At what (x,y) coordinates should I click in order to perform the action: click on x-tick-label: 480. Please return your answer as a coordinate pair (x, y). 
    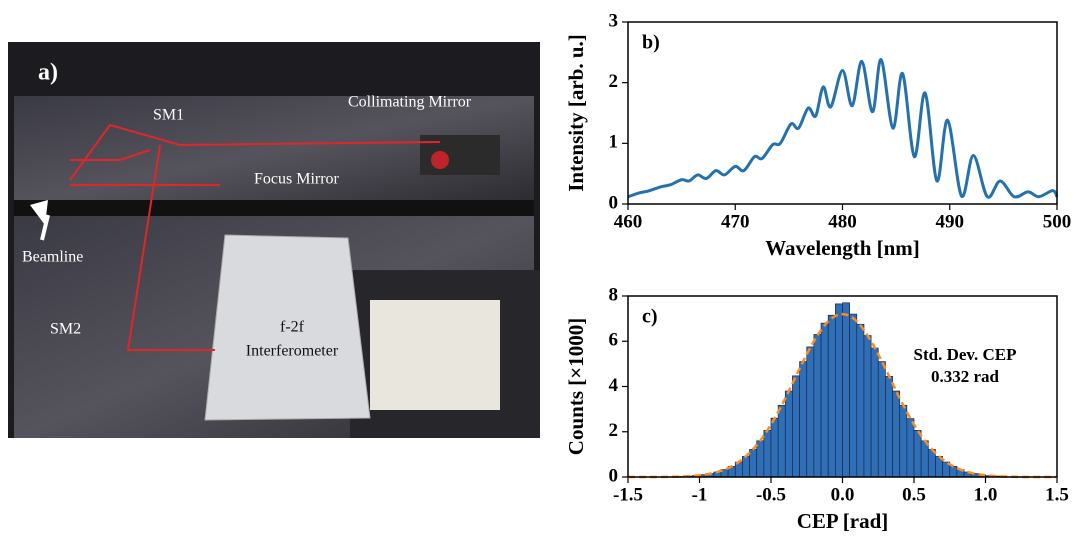
    Looking at the image, I should click on (842, 221).